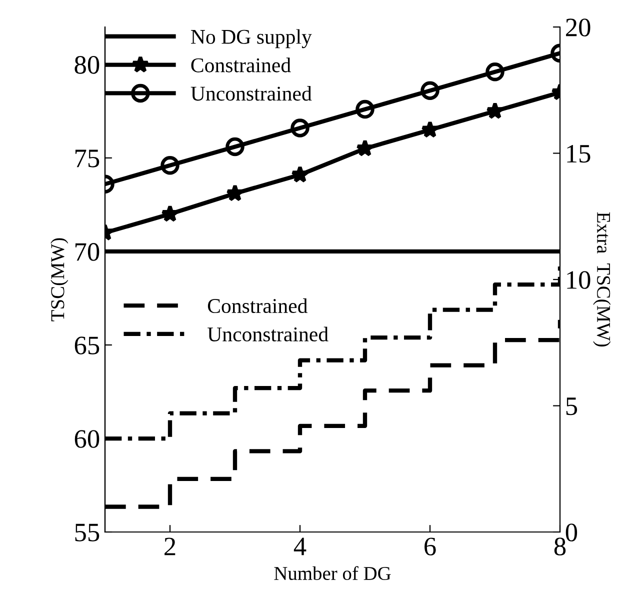 This screenshot has width=618, height=593. I want to click on y2-tick-label: 15, so click(578, 153).